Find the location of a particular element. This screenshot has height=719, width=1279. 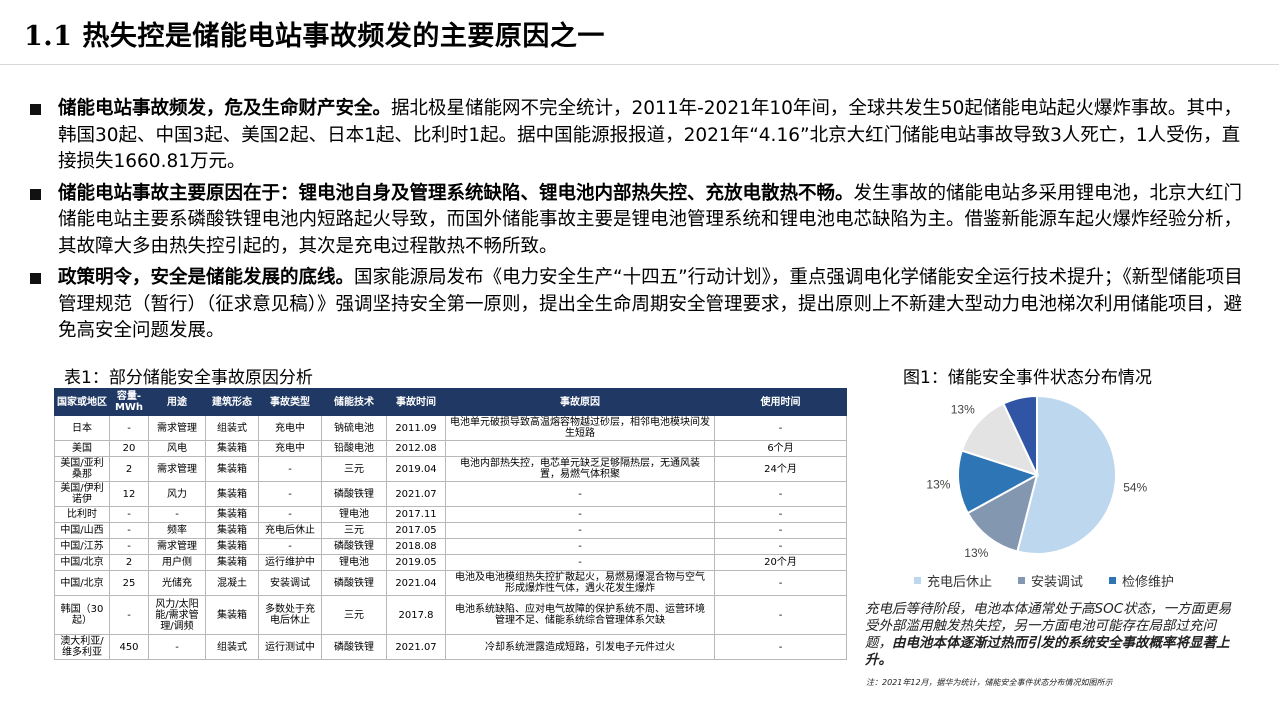

col-header: 事故原因 is located at coordinates (580, 402).